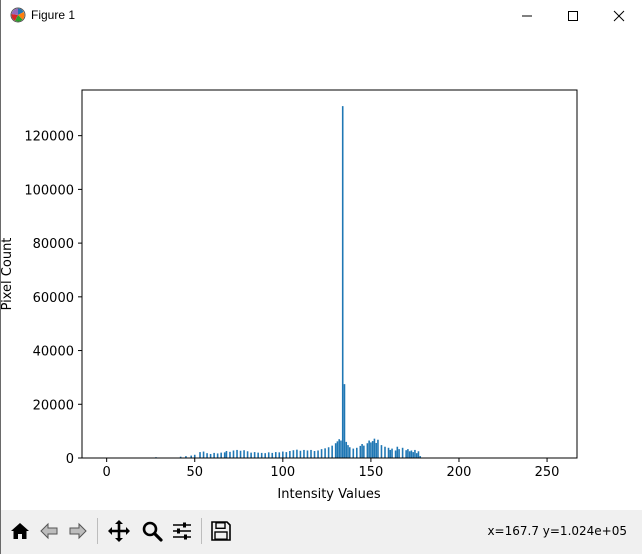  Describe the element at coordinates (321, 15) in the screenshot. I see `title-bar: Figure 1` at that location.